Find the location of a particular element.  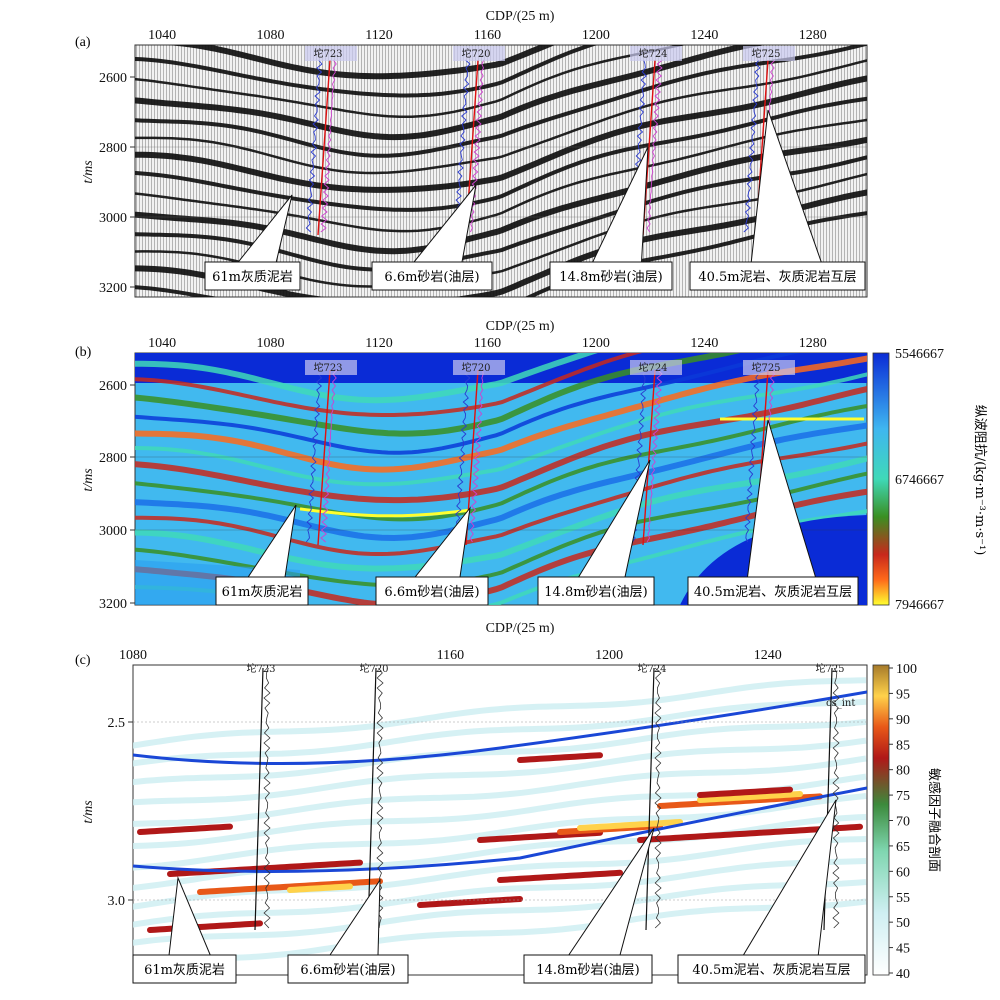

horizon-line is located at coordinates (500, 727).